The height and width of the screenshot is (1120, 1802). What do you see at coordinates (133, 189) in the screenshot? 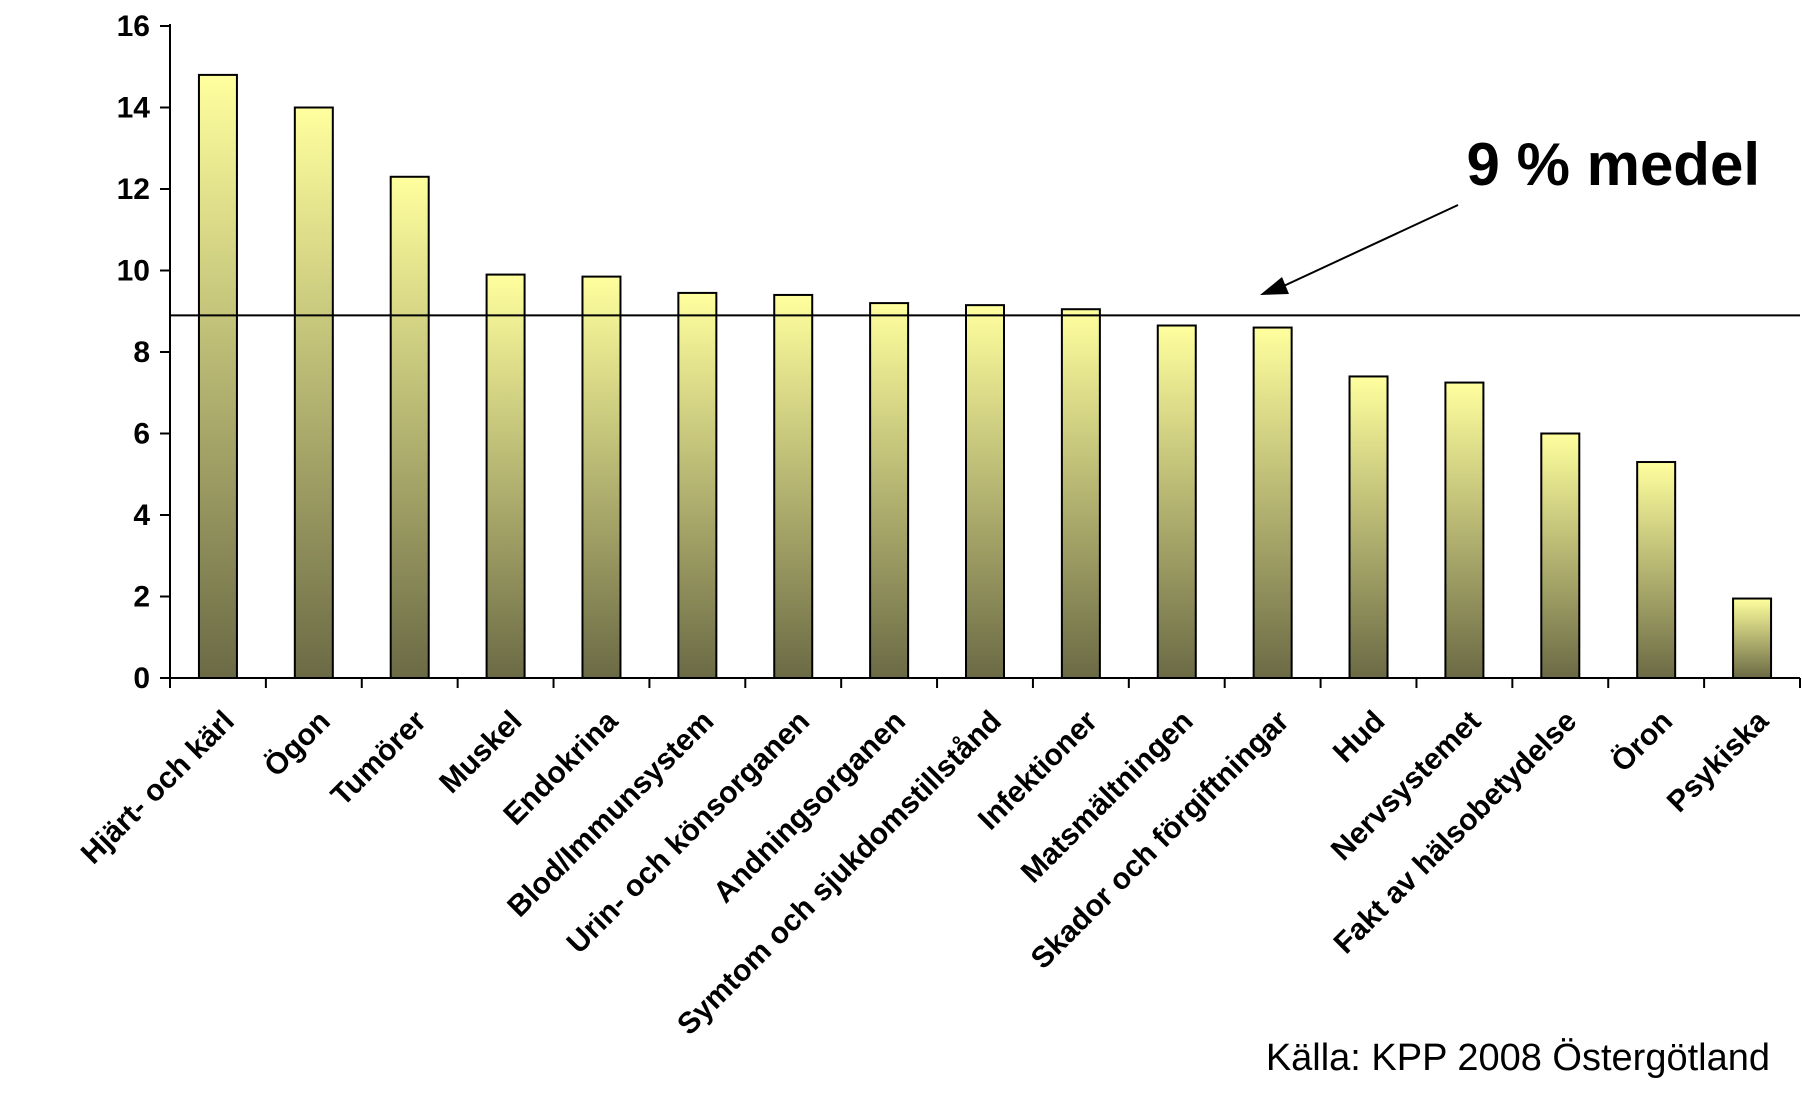
I see `y-tick-label: 12` at bounding box center [133, 189].